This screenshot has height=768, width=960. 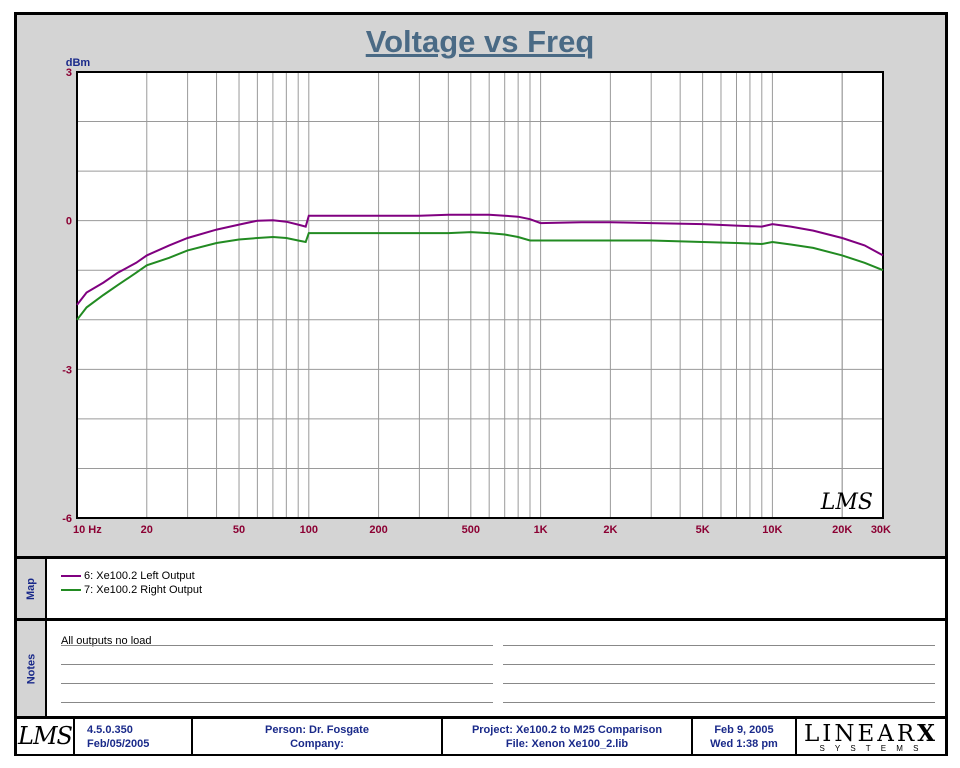 I want to click on footer-logo-cell: LMS, so click(x=46, y=736).